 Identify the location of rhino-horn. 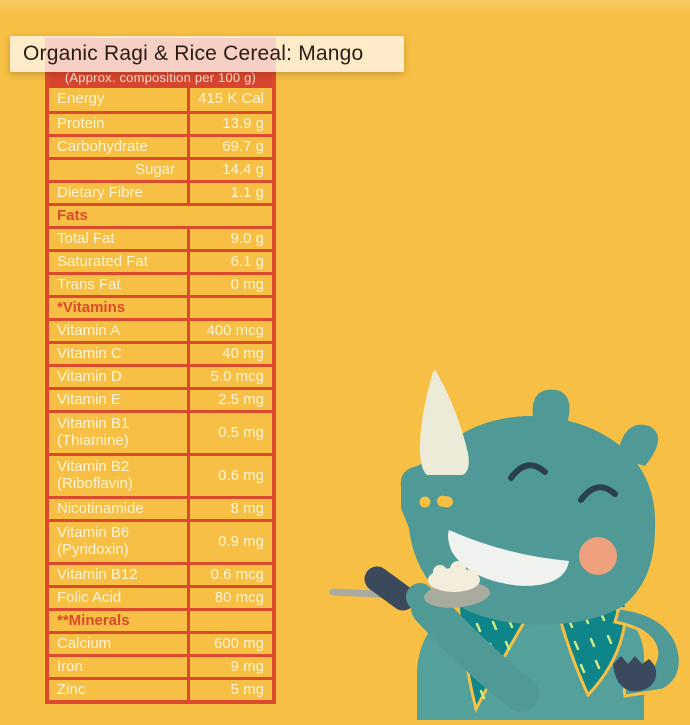
(444, 422).